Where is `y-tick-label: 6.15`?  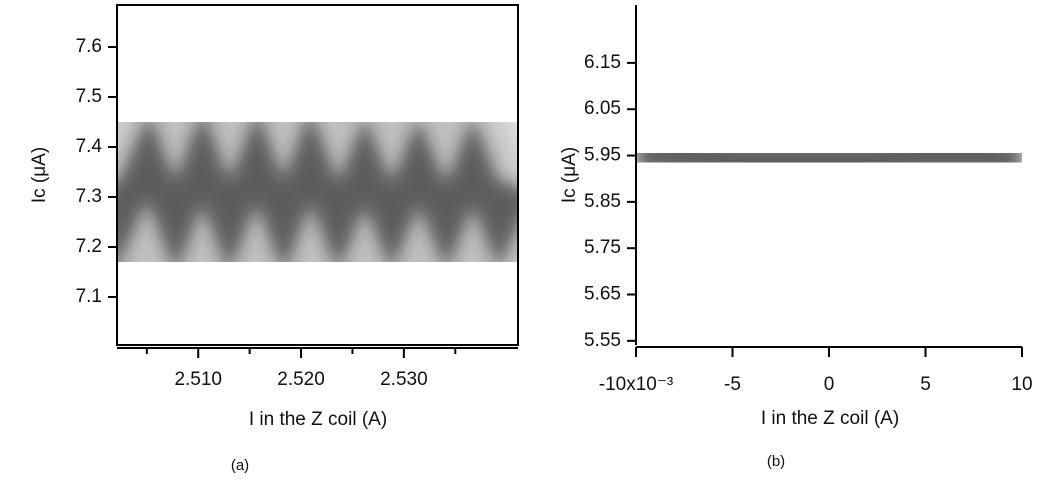 y-tick-label: 6.15 is located at coordinates (602, 62).